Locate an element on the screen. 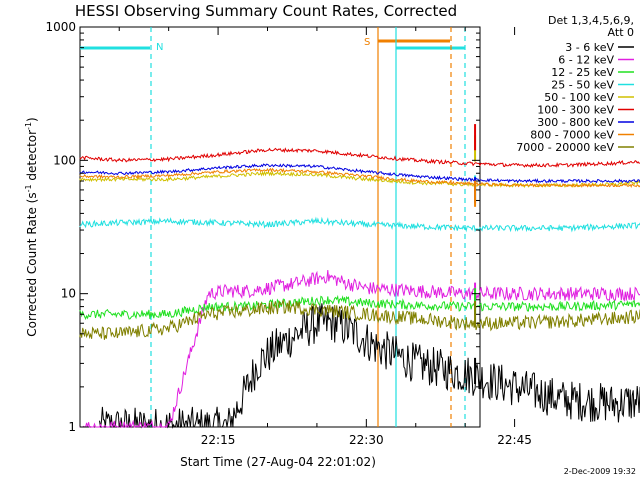 This screenshot has height=480, width=640. y-tick-label: 10 is located at coordinates (68, 294).